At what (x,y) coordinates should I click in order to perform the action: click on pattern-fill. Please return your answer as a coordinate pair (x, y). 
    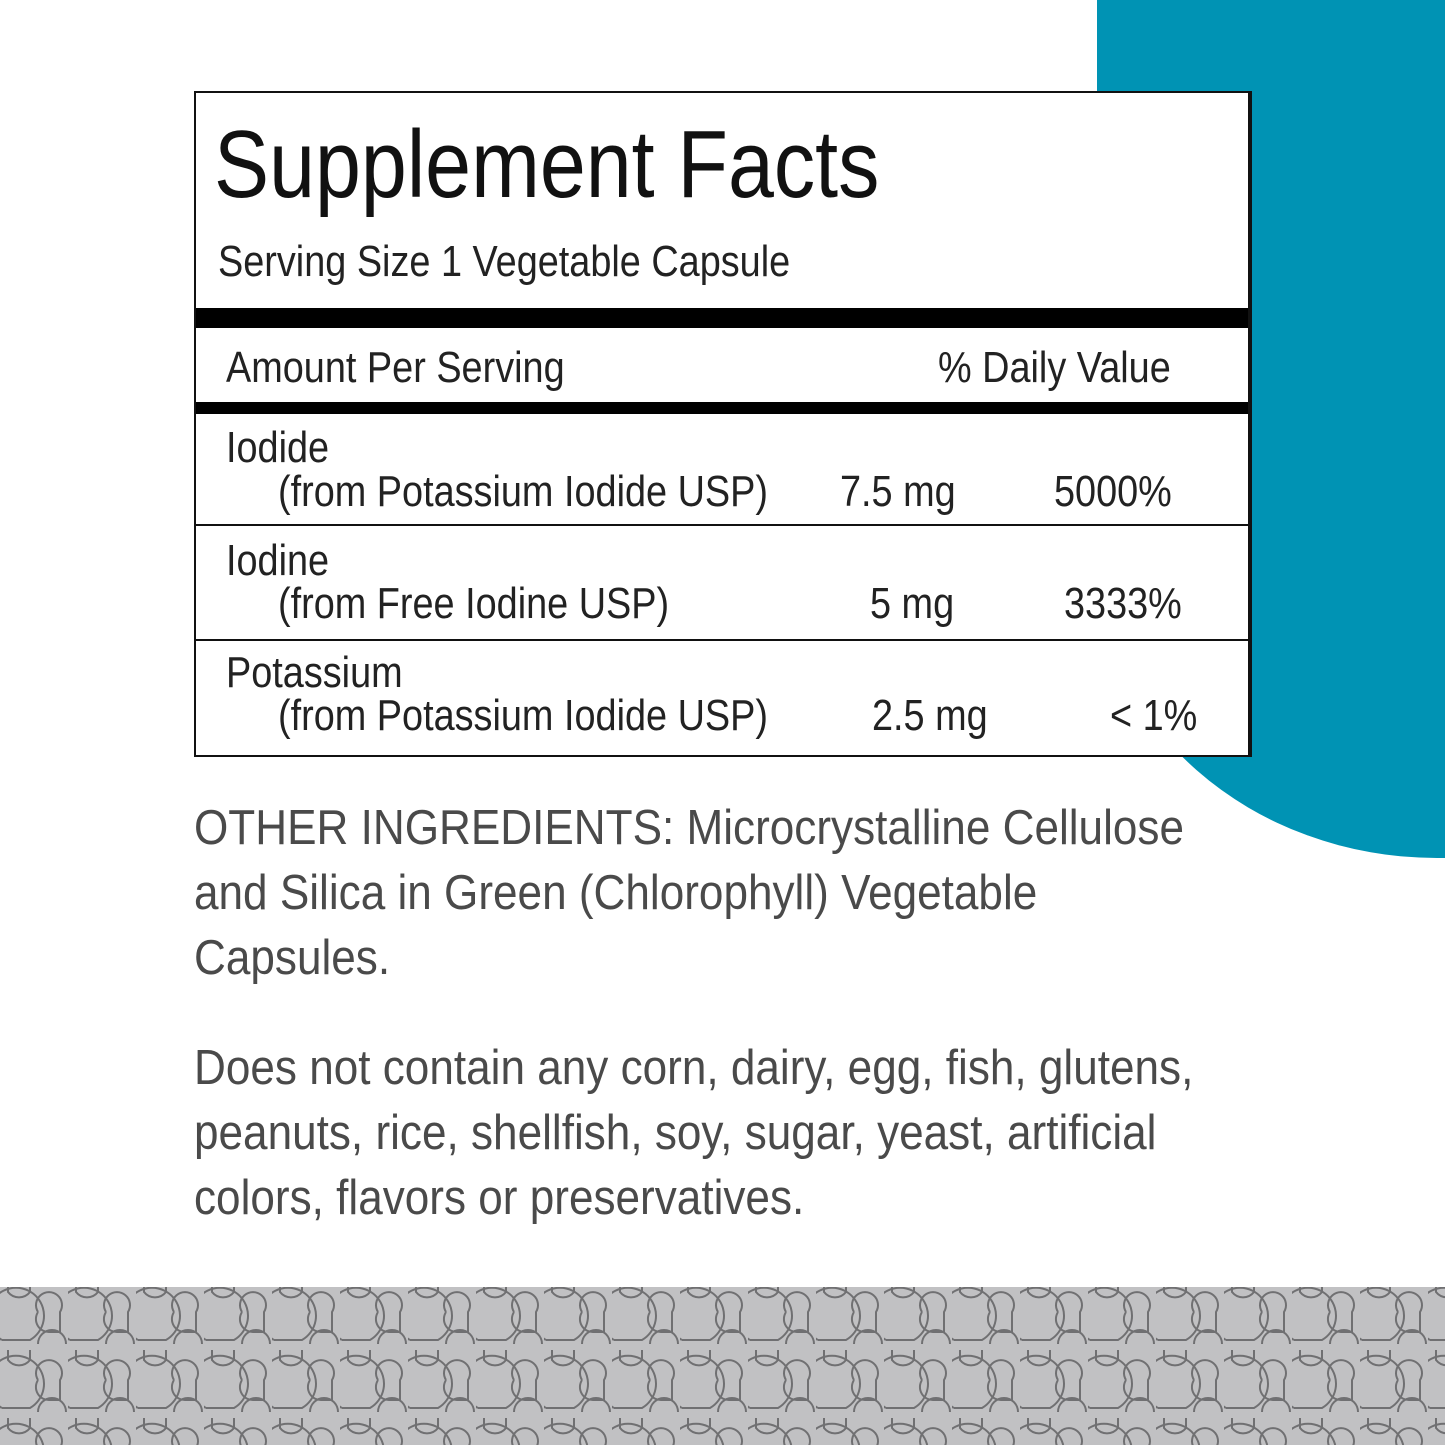
    Looking at the image, I should click on (722, 1366).